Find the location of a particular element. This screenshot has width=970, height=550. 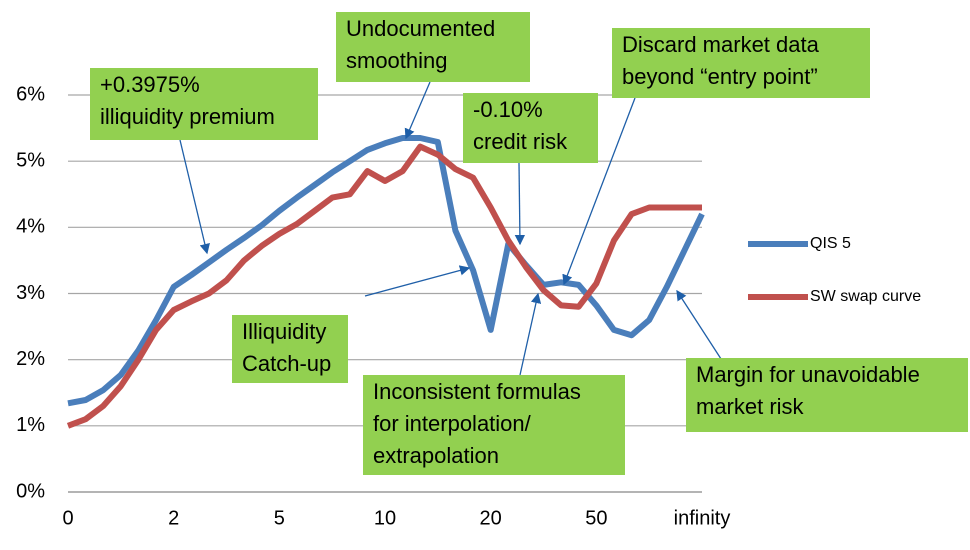

annotation-text: smoothing is located at coordinates (397, 60).